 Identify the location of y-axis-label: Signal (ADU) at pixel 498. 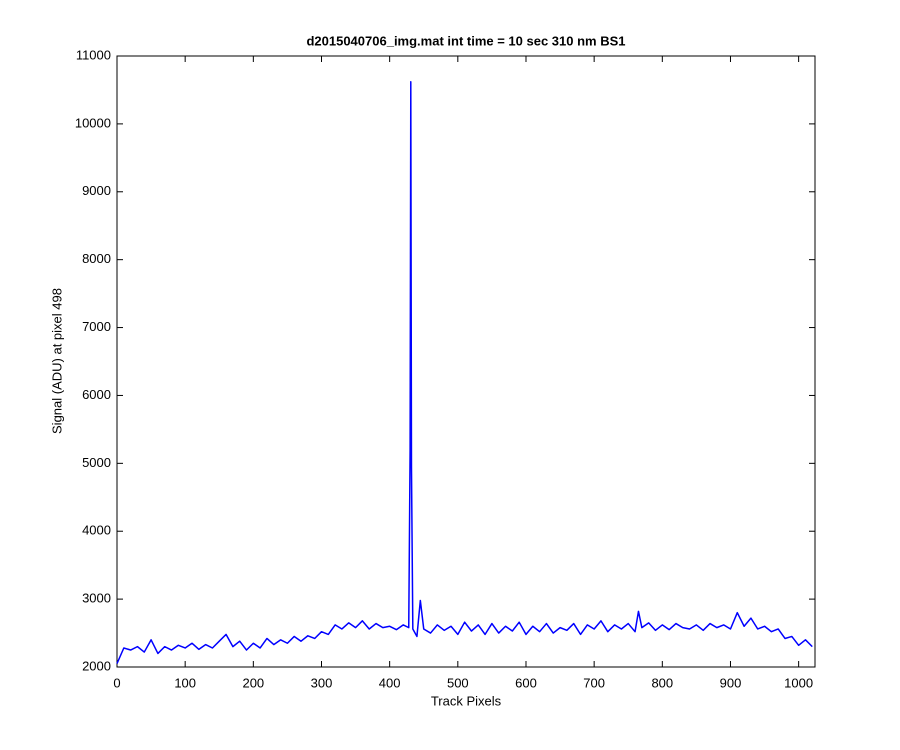
(56, 361).